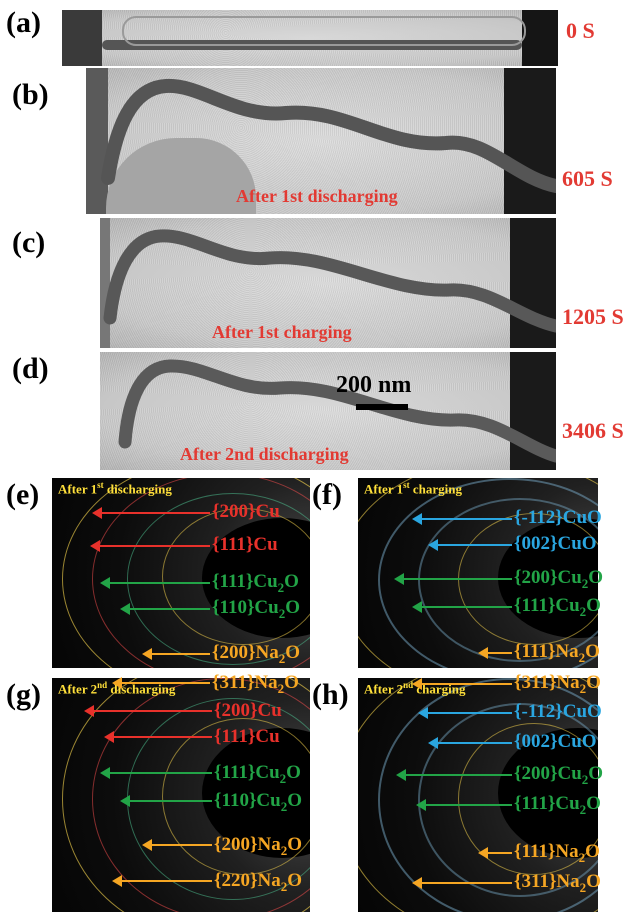 The height and width of the screenshot is (916, 634). I want to click on electrode-right, so click(540, 38).